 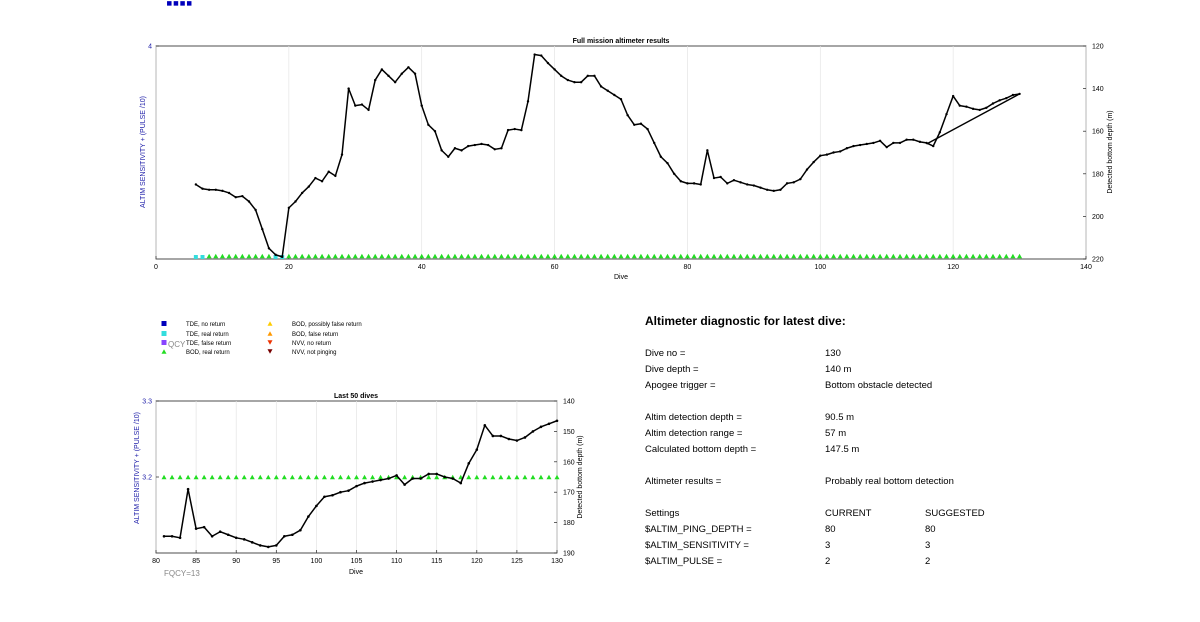 I want to click on top-xtick-label-6: 120, so click(x=953, y=267).